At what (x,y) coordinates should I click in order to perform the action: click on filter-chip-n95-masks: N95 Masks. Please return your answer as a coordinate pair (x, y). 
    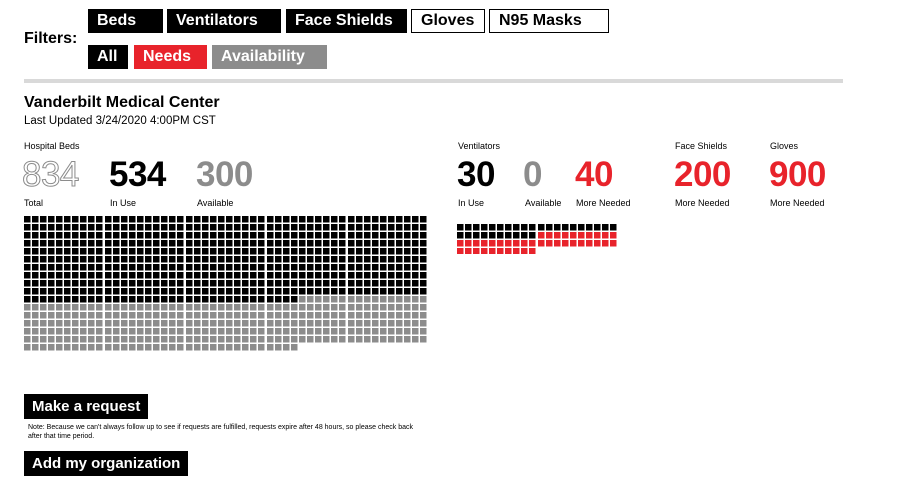
    Looking at the image, I should click on (549, 21).